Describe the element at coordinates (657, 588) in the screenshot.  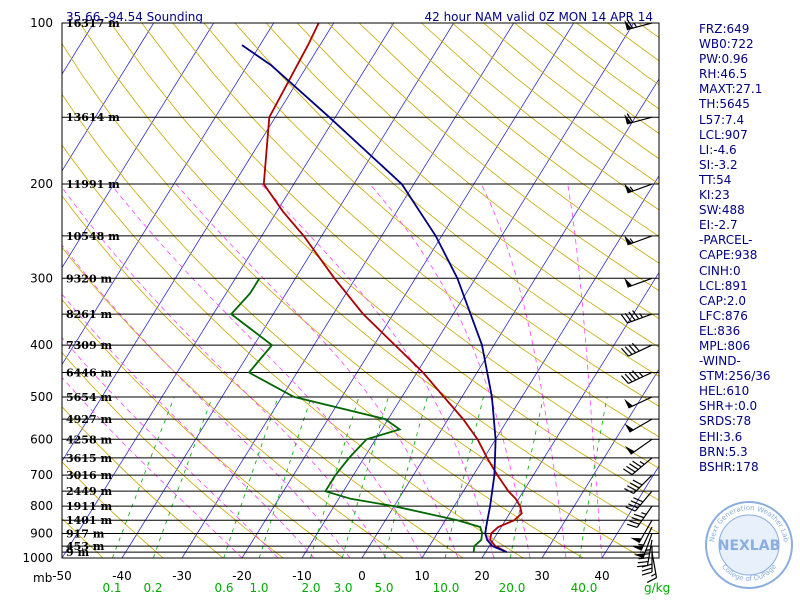
I see `mixing-ratio-unit-label: g/kg` at that location.